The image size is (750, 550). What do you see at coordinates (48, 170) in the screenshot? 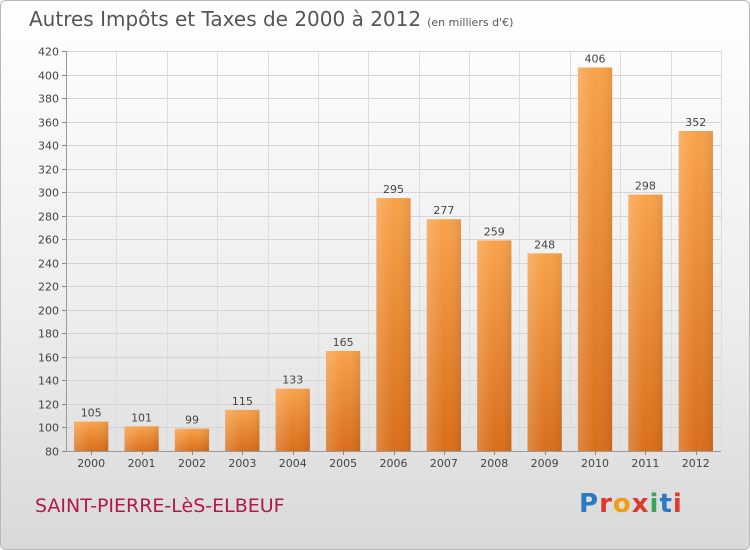
I see `y-tick-label: 320` at bounding box center [48, 170].